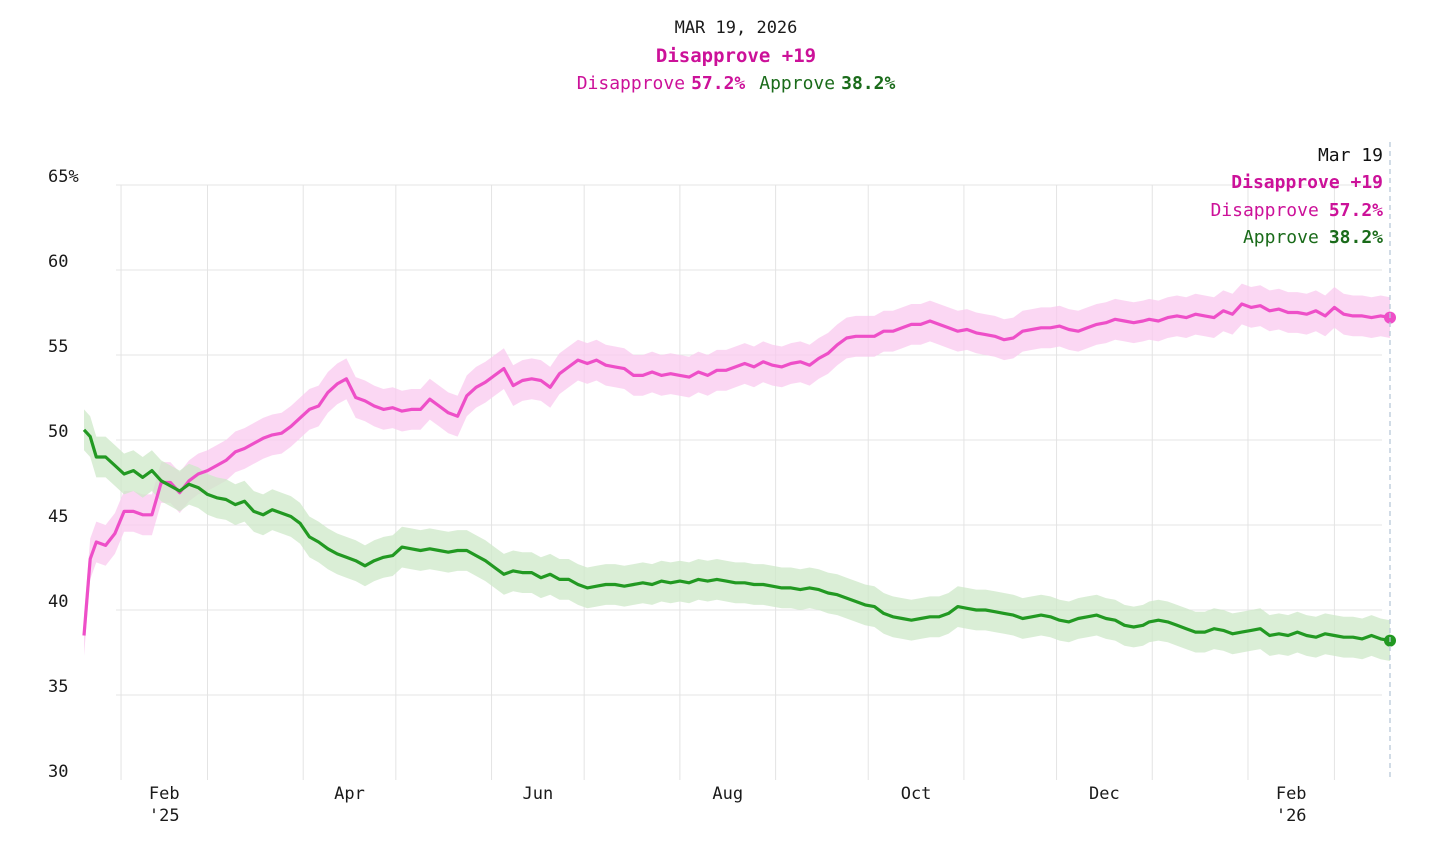  Describe the element at coordinates (727, 794) in the screenshot. I see `x-tick-label: Aug` at that location.